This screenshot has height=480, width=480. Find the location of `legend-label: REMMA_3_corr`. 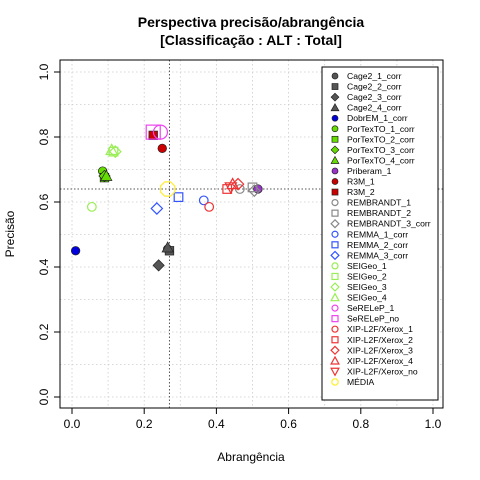

legend-label: REMMA_3_corr is located at coordinates (377, 255).